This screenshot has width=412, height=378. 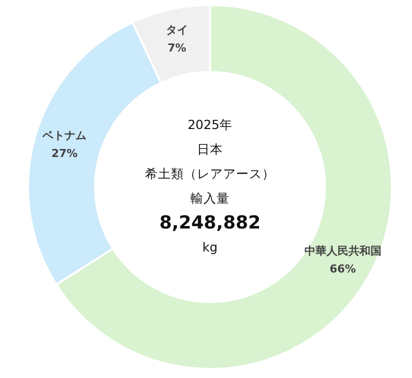 What do you see at coordinates (210, 124) in the screenshot?
I see `text: 2025年` at bounding box center [210, 124].